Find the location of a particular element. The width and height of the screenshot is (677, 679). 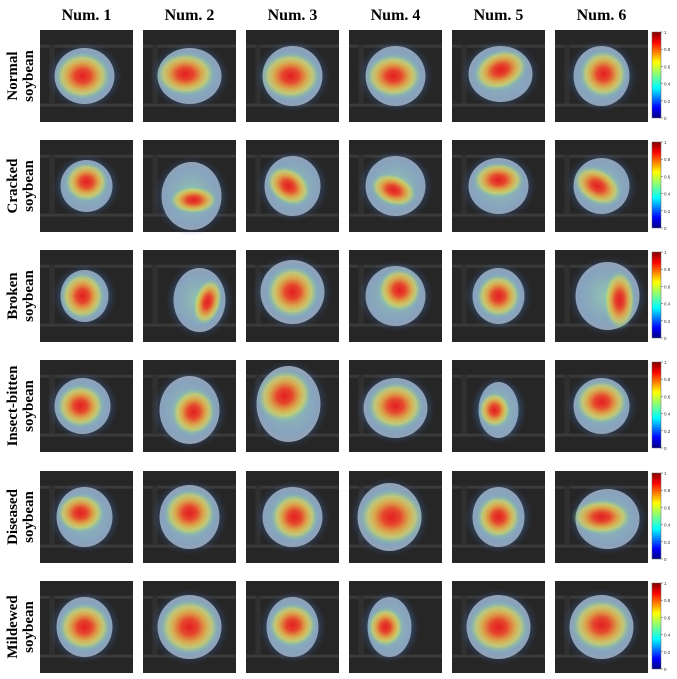

column-header: Num. 5 is located at coordinates (499, 15).